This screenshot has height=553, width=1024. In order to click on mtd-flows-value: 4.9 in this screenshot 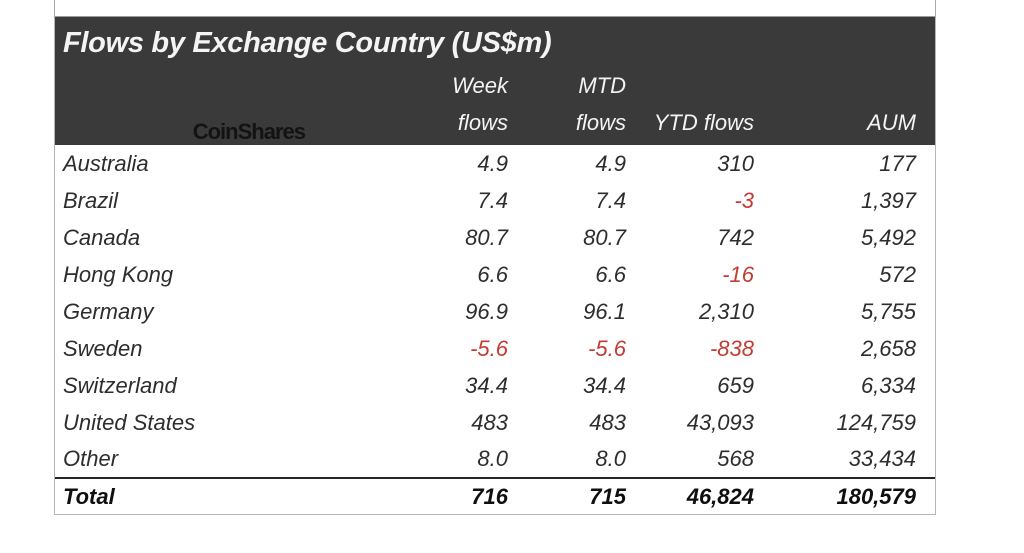, I will do `click(610, 163)`.